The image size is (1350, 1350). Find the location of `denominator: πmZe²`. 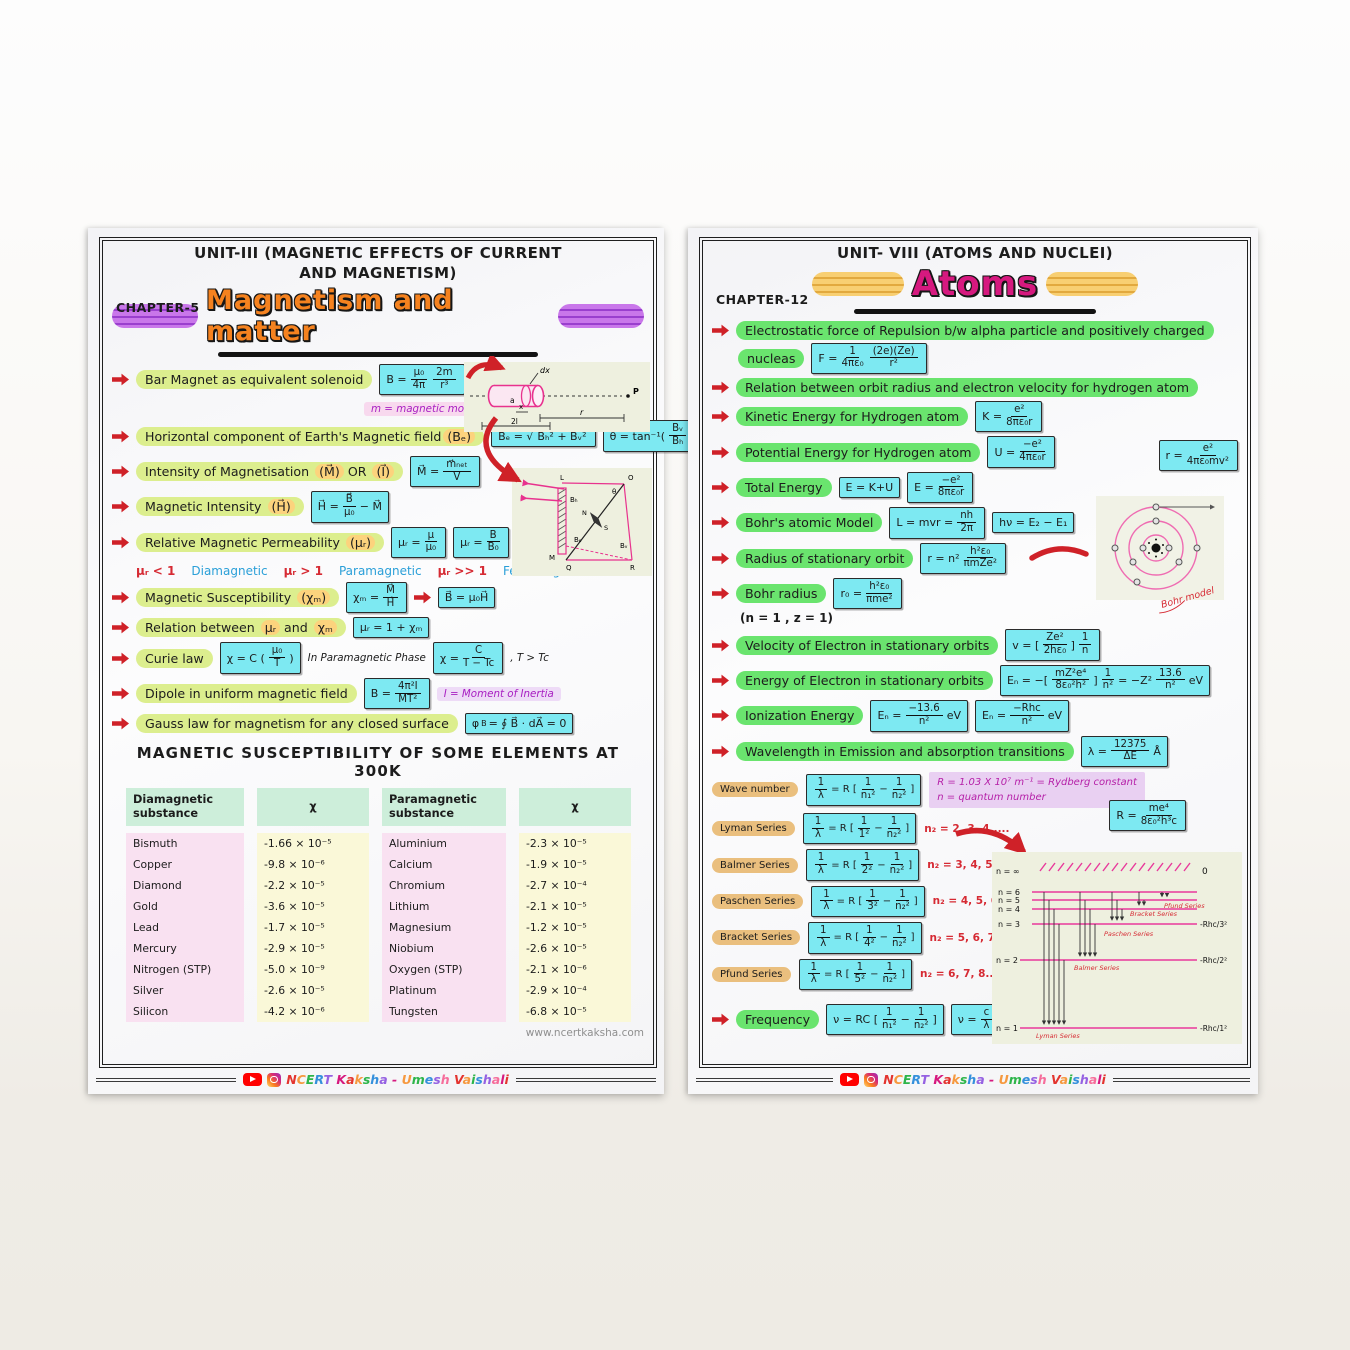

denominator: πmZe² is located at coordinates (980, 564).